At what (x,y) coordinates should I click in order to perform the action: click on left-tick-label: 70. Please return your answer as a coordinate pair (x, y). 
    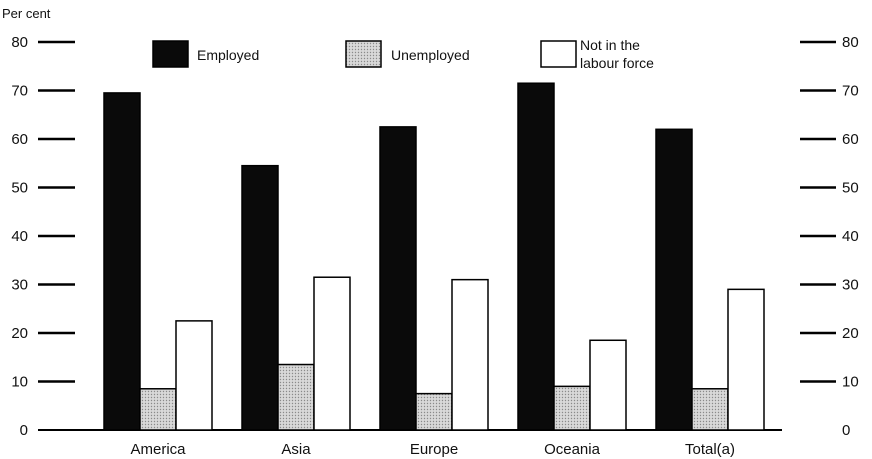
    Looking at the image, I should click on (19, 91).